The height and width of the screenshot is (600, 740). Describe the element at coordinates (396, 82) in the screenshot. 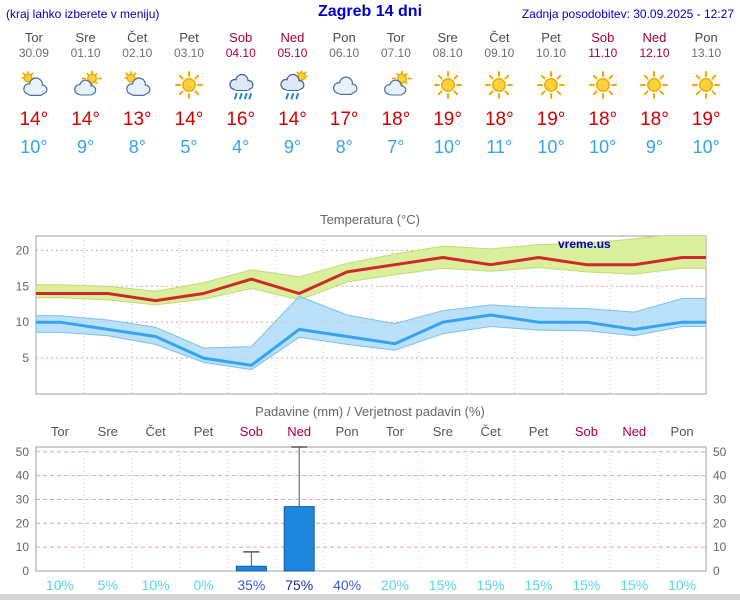

I see `partly-cloudy-icon` at that location.